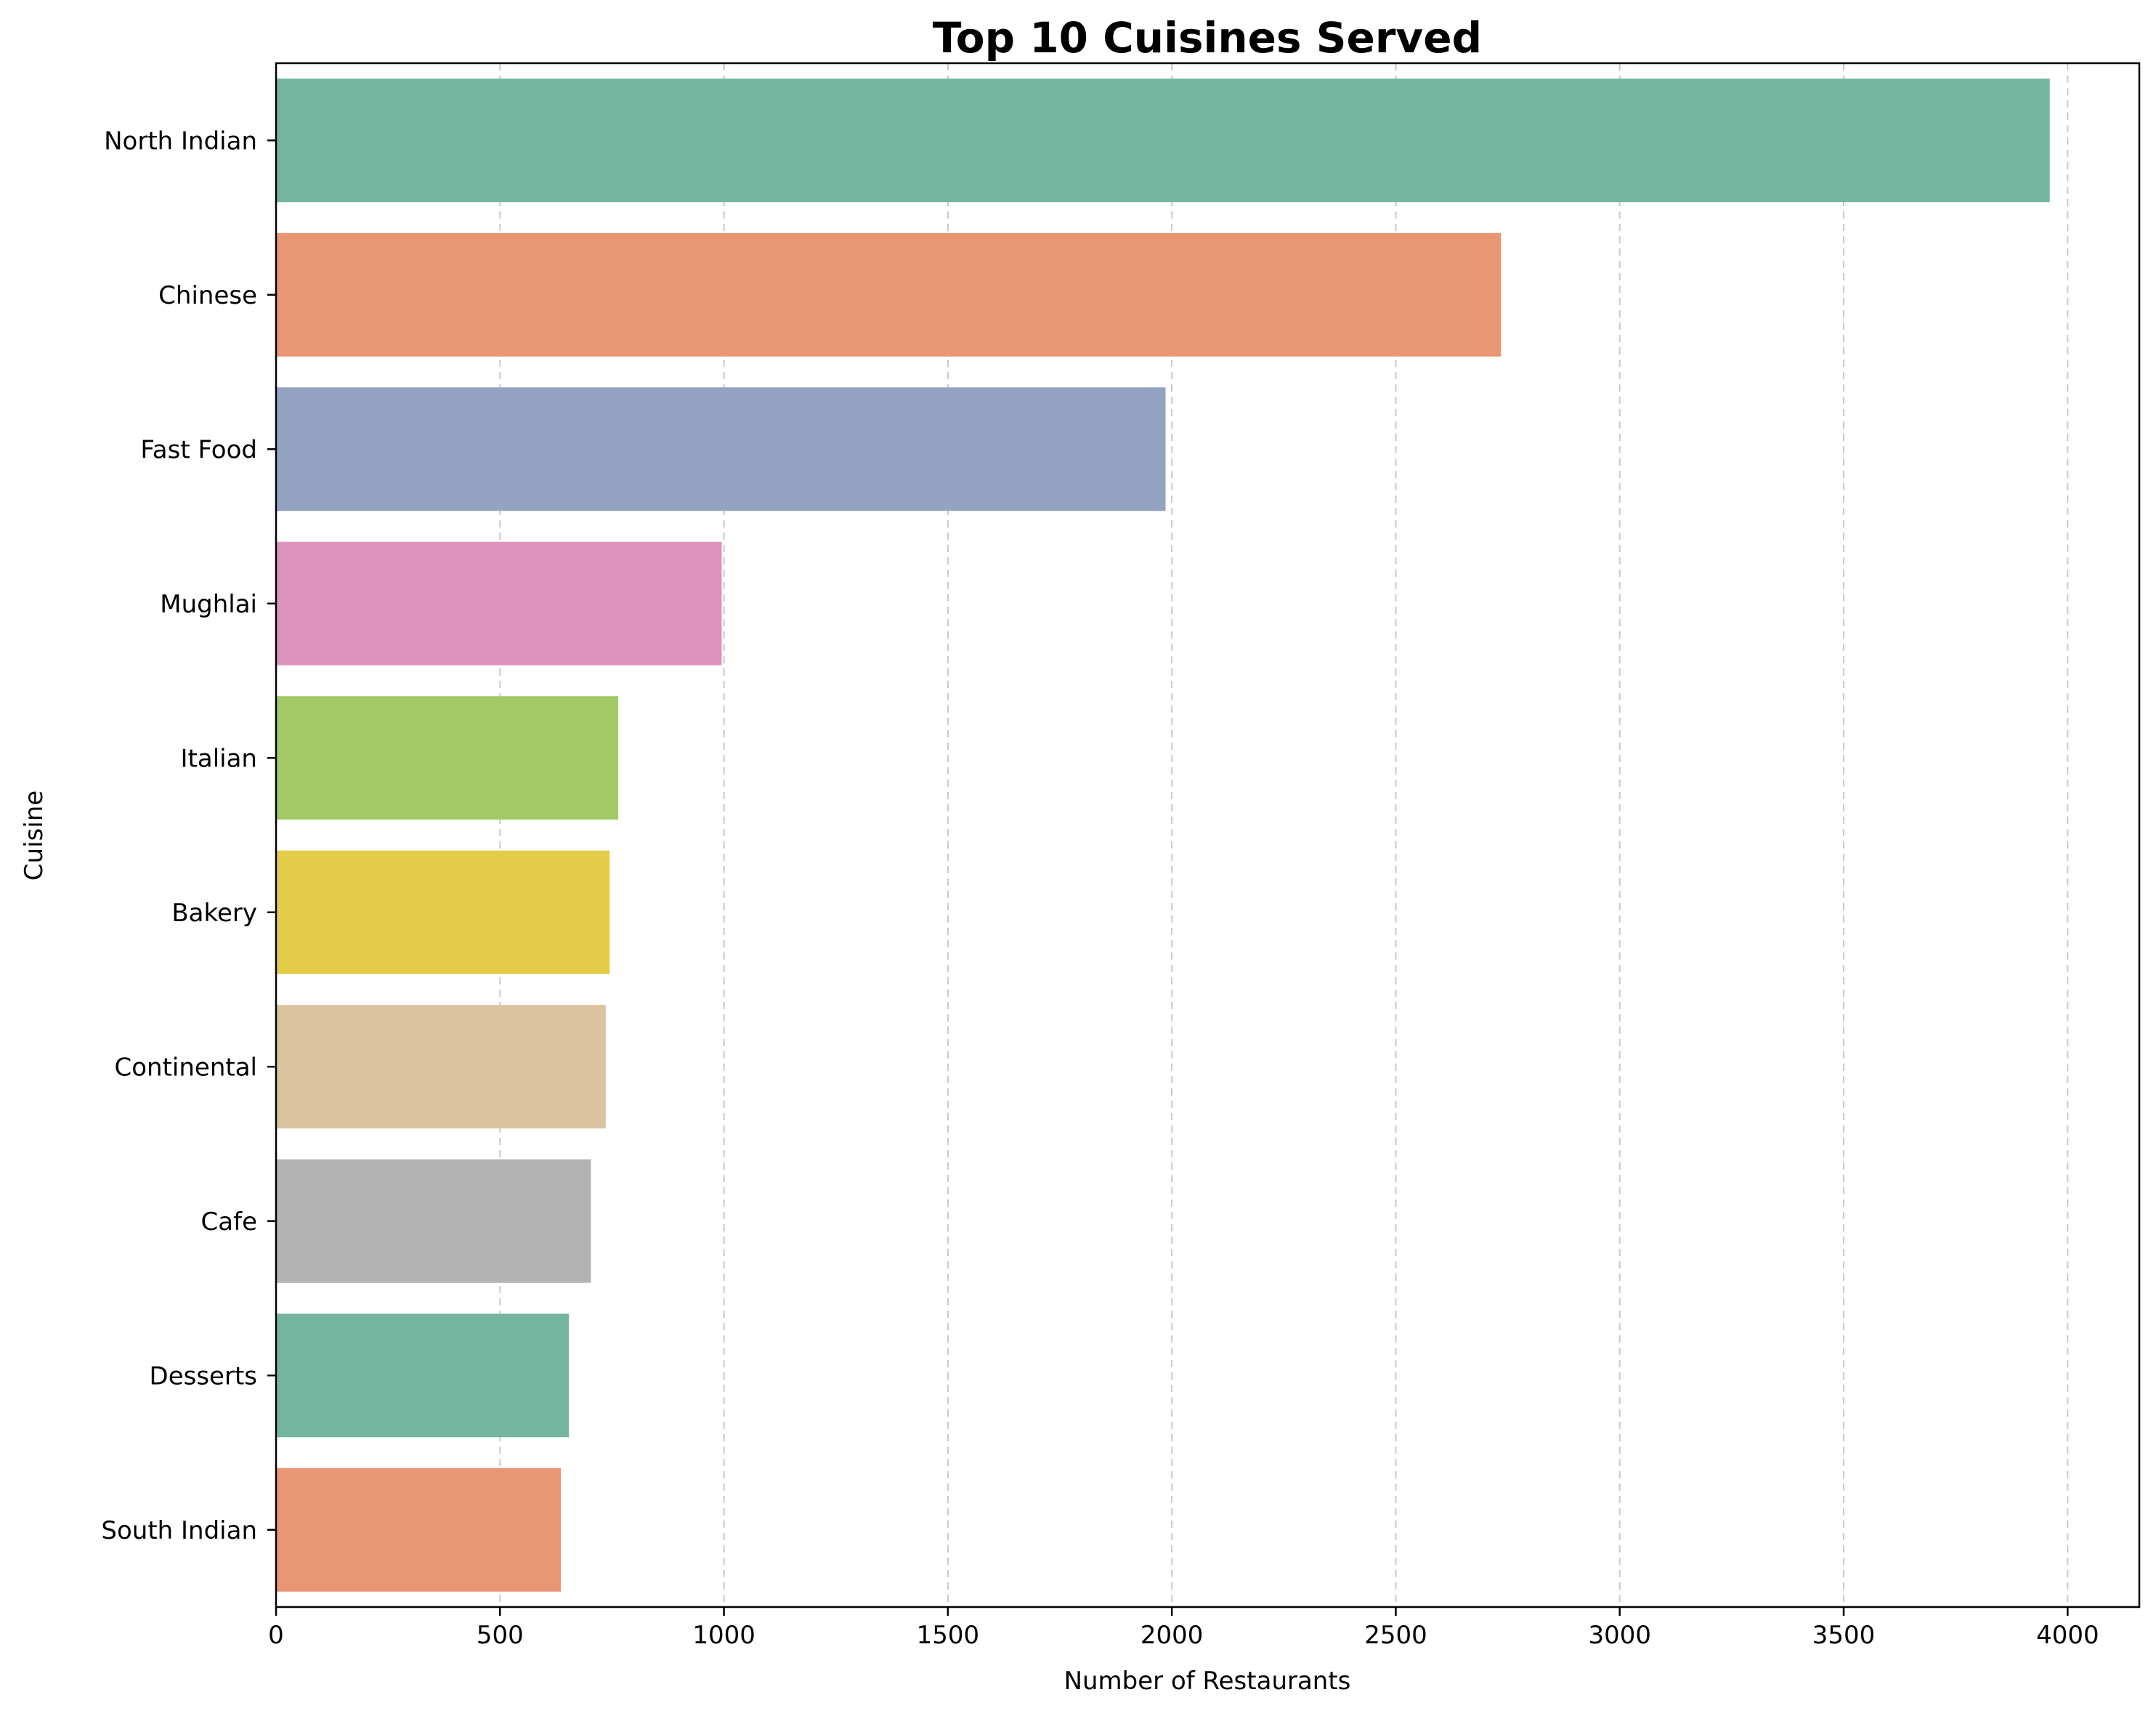 The height and width of the screenshot is (1716, 2156). What do you see at coordinates (1207, 1682) in the screenshot?
I see `x-axis-label: Number of Restaurants` at bounding box center [1207, 1682].